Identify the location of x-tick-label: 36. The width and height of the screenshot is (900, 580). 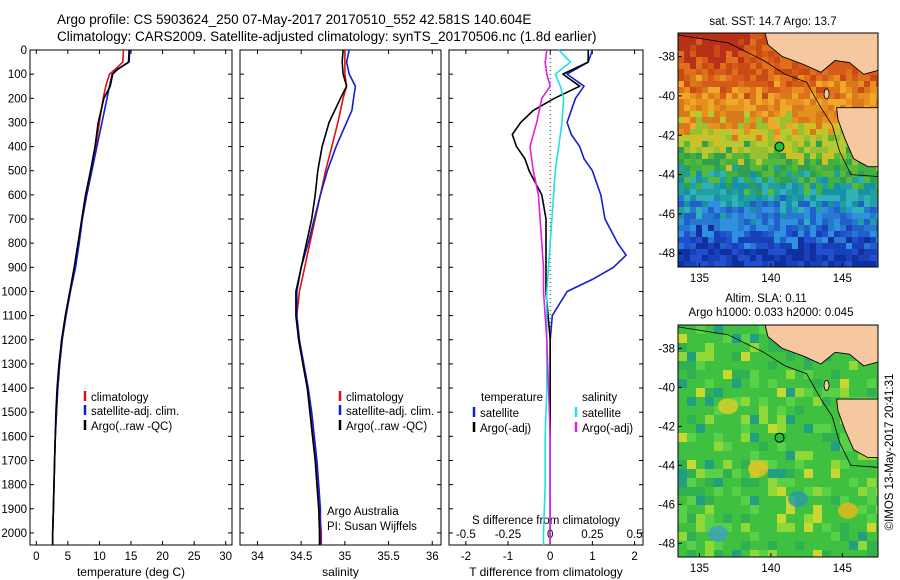
(432, 557).